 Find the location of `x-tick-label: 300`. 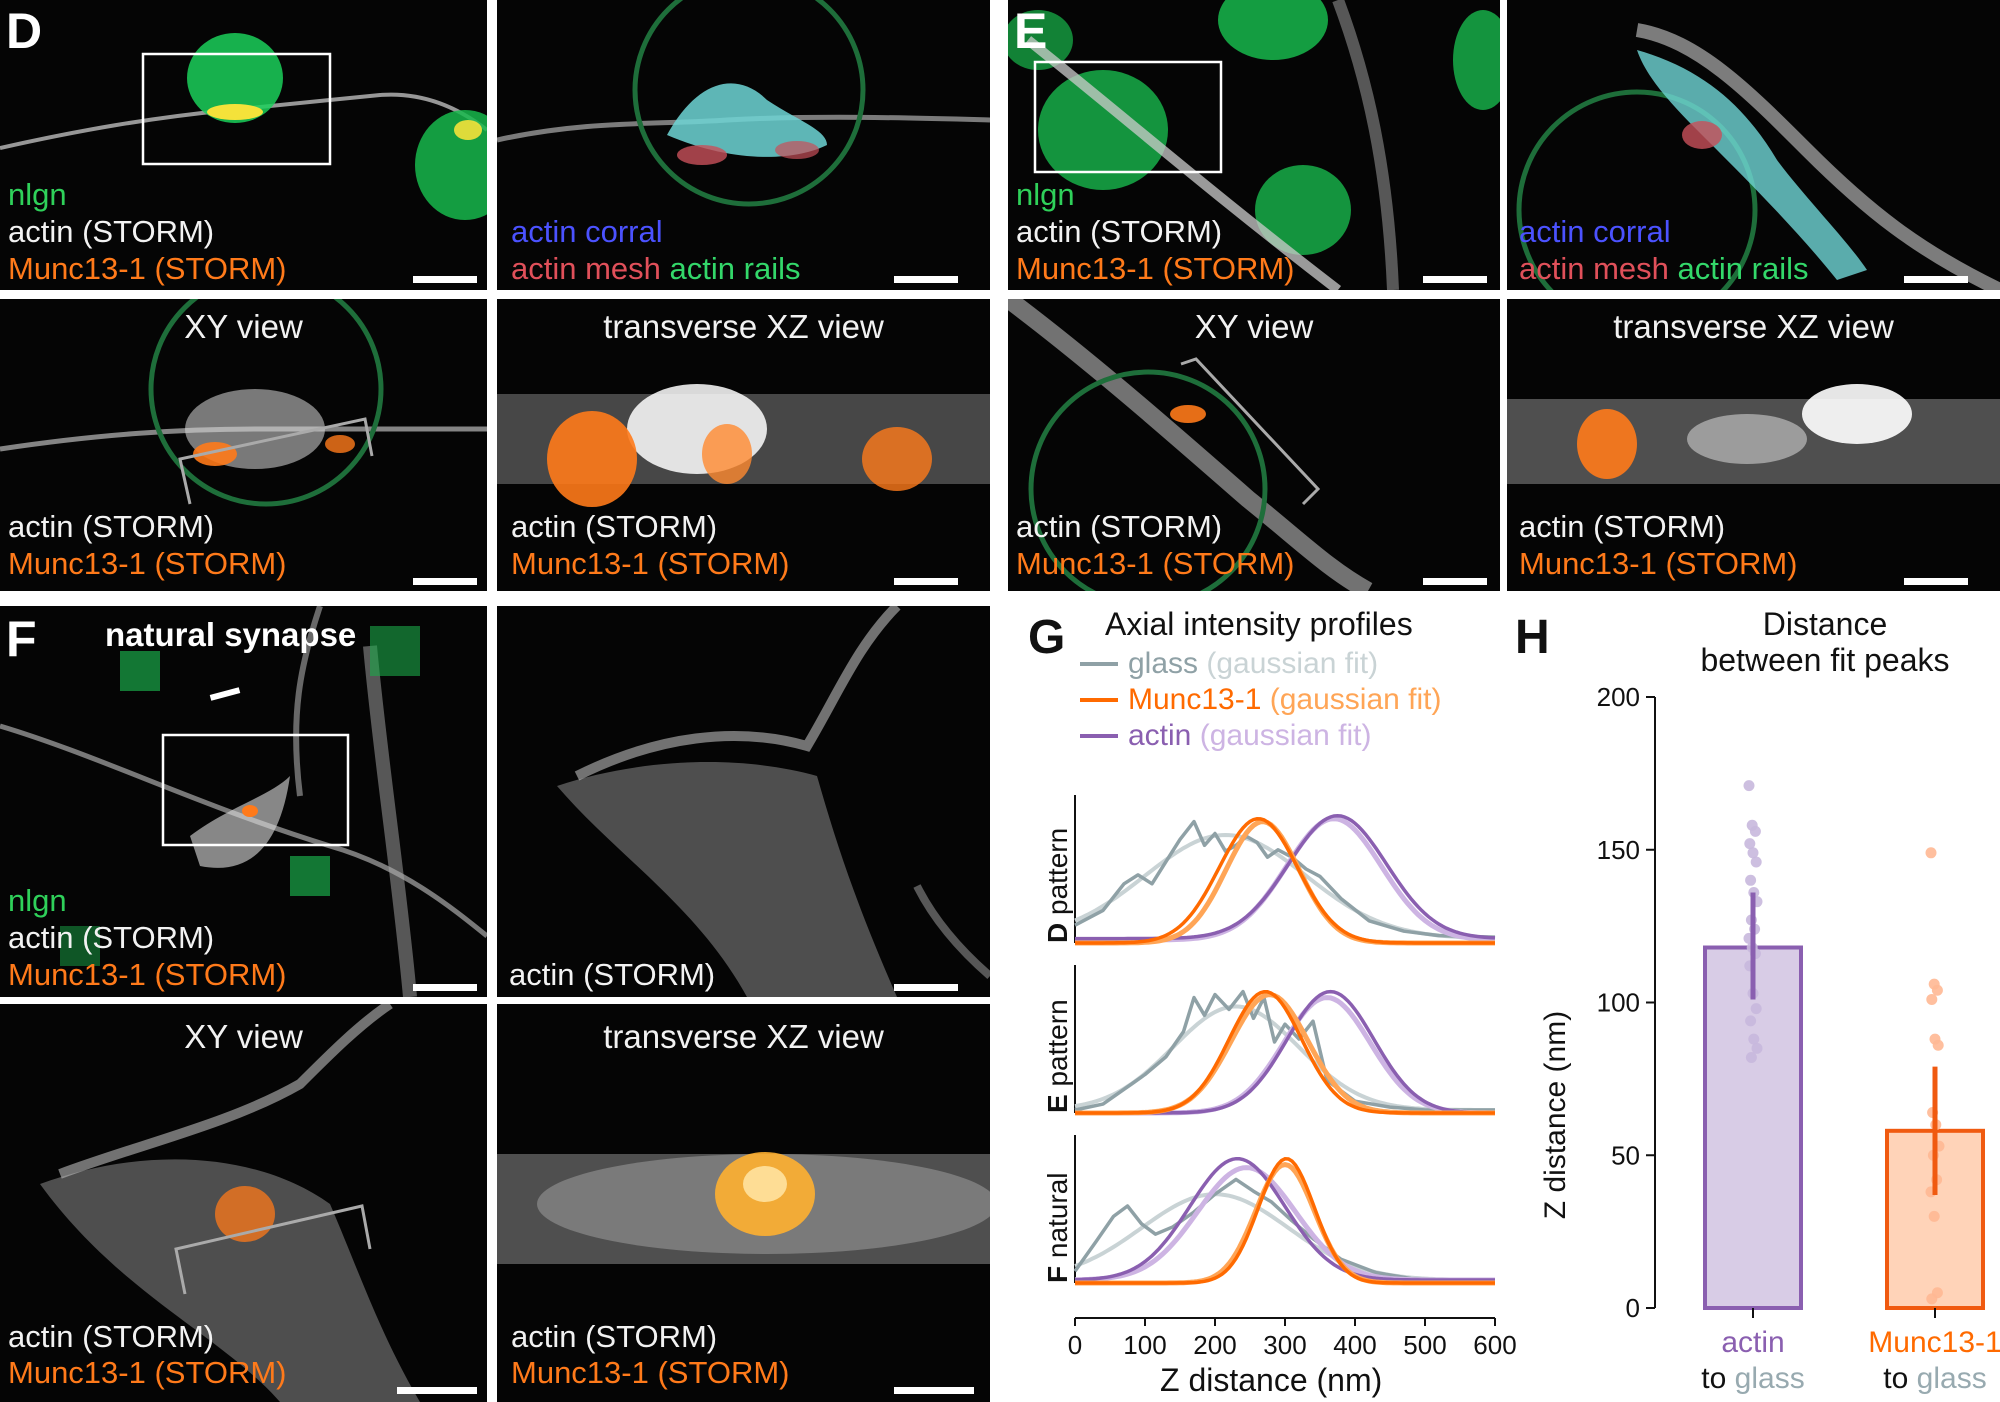

x-tick-label: 300 is located at coordinates (1284, 1345).